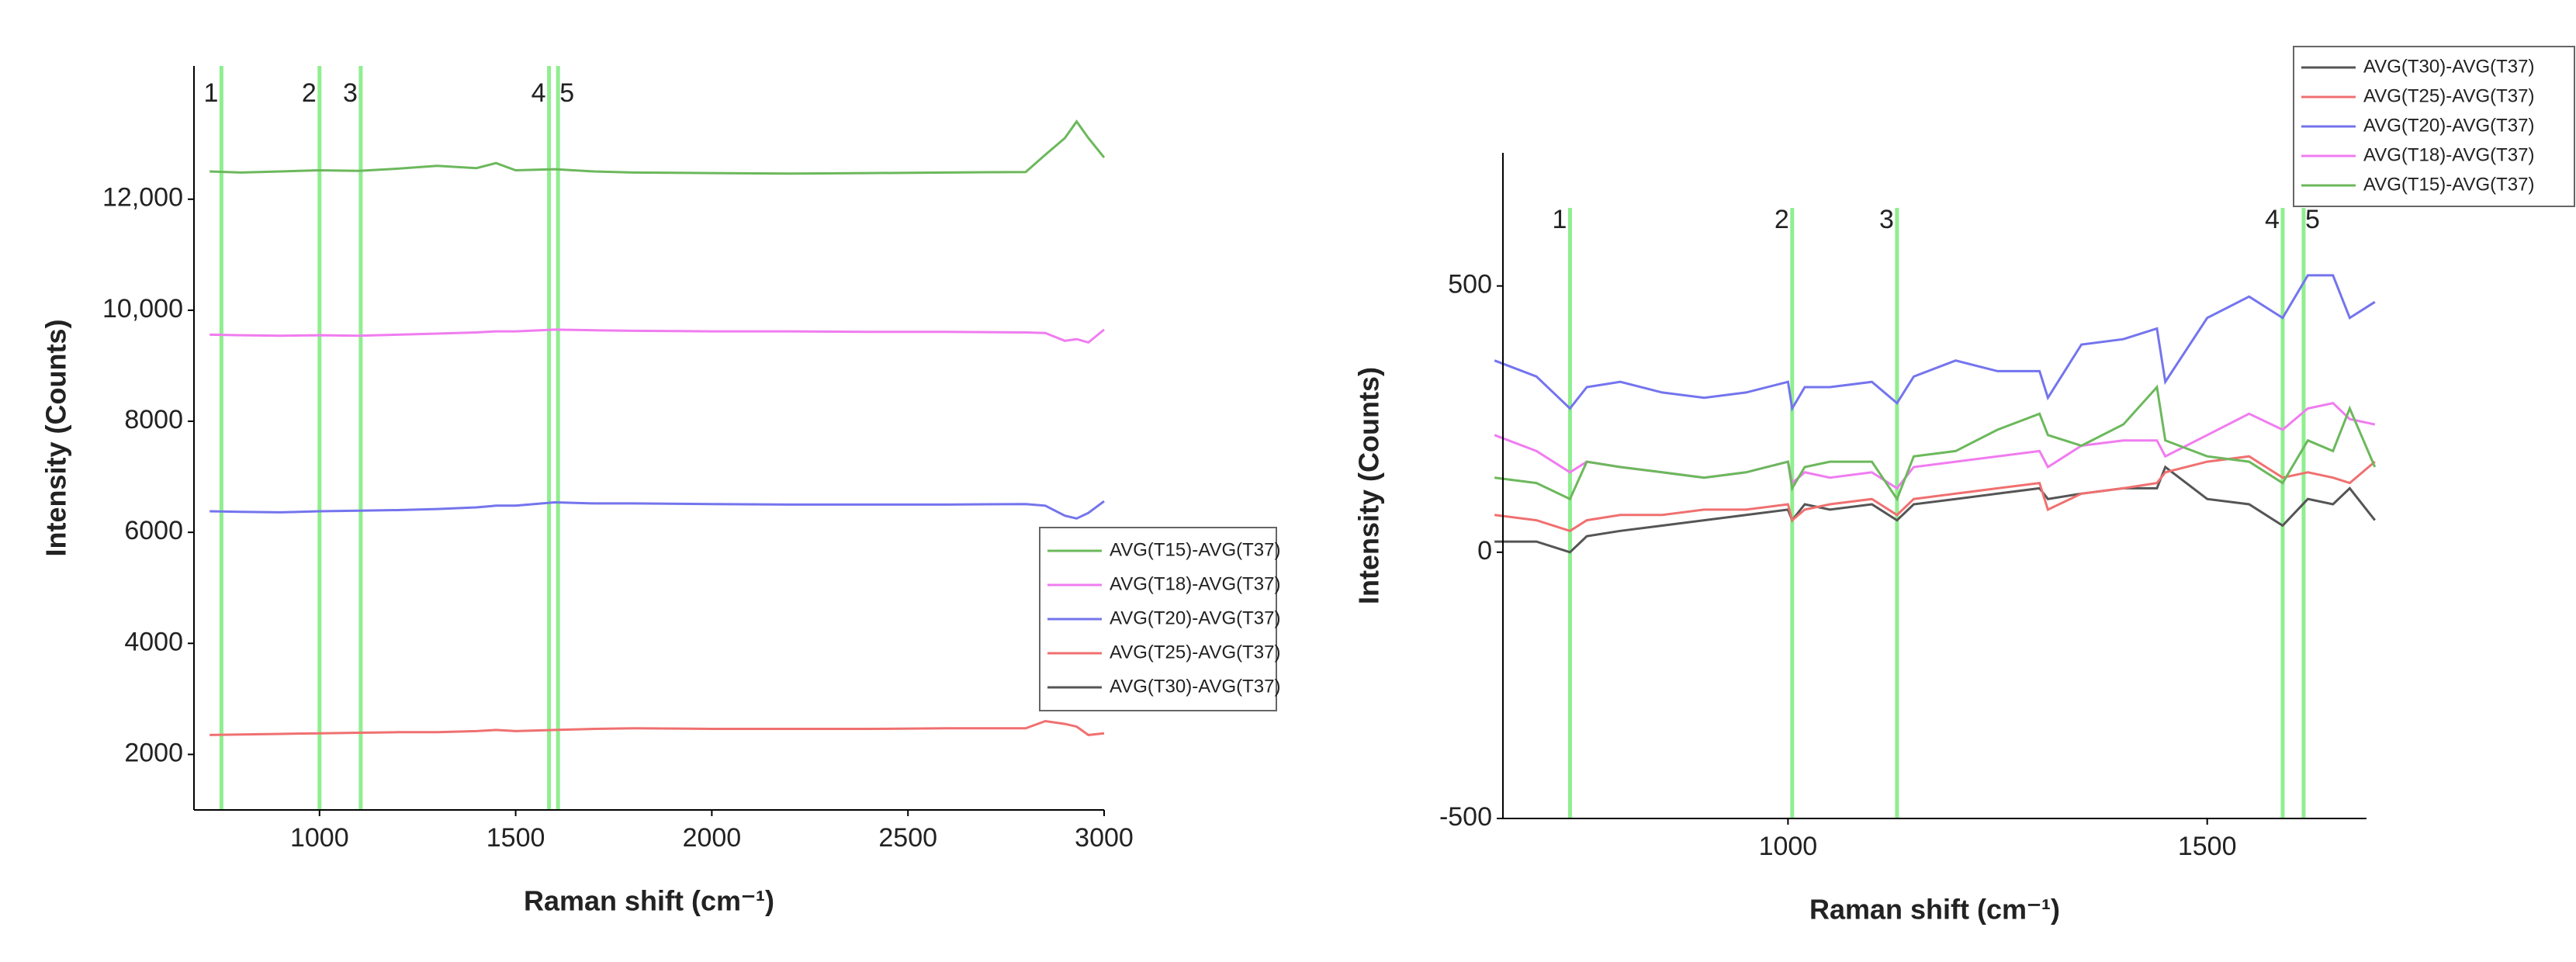 The width and height of the screenshot is (2576, 962). Describe the element at coordinates (142, 309) in the screenshot. I see `y-tick-label: 10,000` at that location.